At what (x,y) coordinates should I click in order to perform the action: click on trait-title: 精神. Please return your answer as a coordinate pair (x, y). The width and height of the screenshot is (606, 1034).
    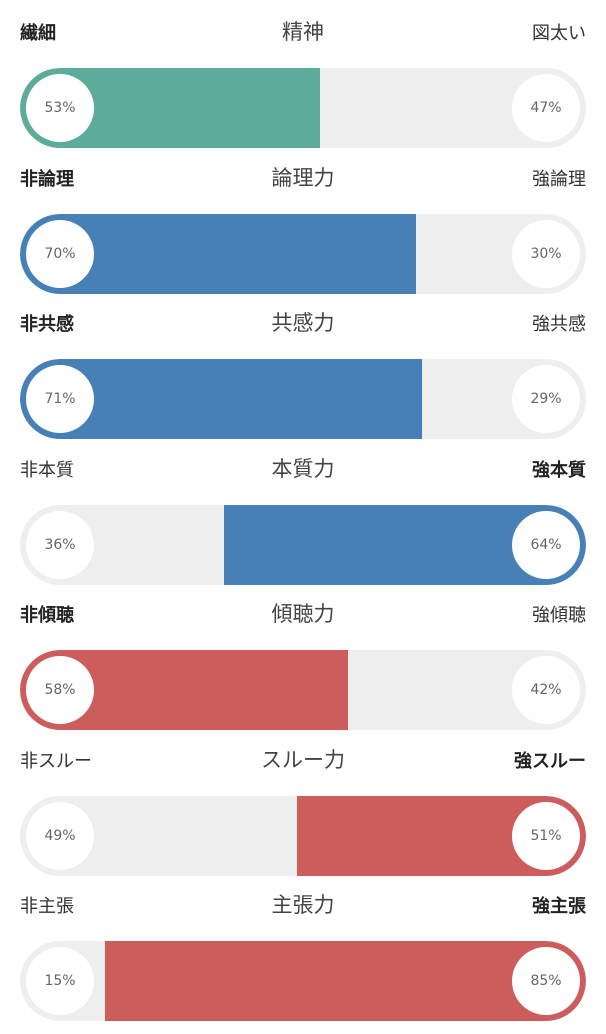
    Looking at the image, I should click on (303, 32).